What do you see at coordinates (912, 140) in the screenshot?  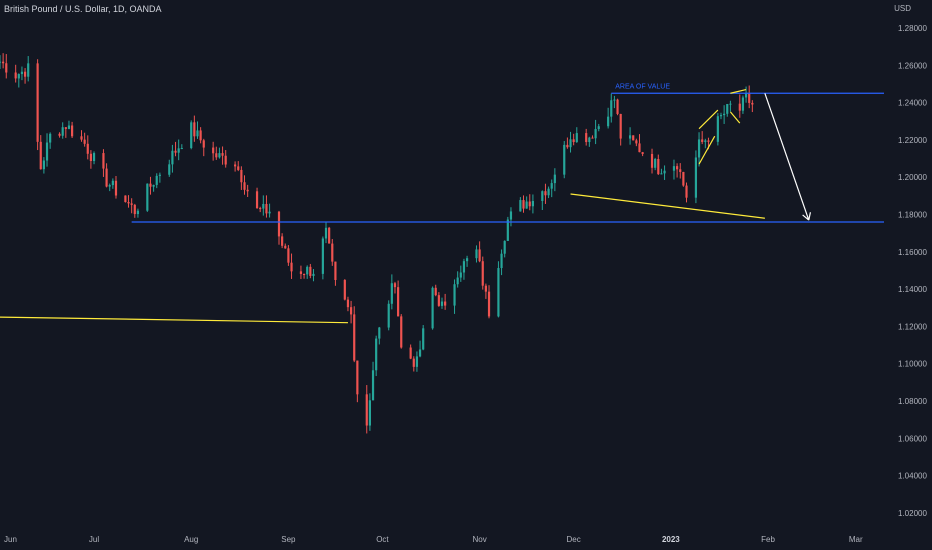 I see `price-tick: 1.22000` at bounding box center [912, 140].